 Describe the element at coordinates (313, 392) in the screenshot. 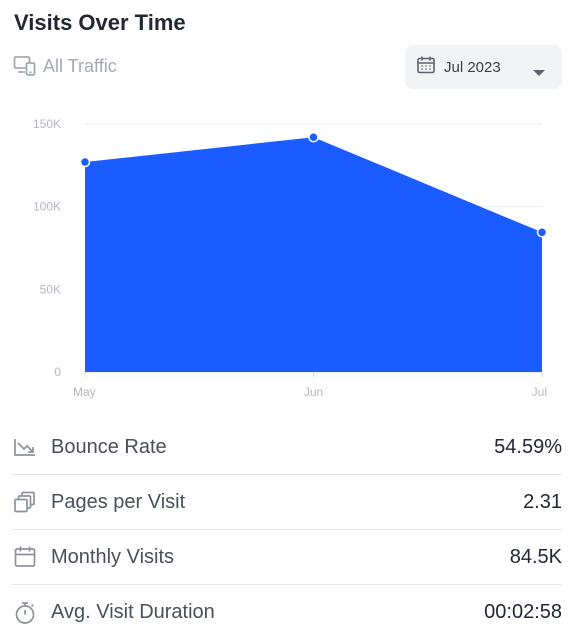

I see `x-tick-label: Jun` at that location.